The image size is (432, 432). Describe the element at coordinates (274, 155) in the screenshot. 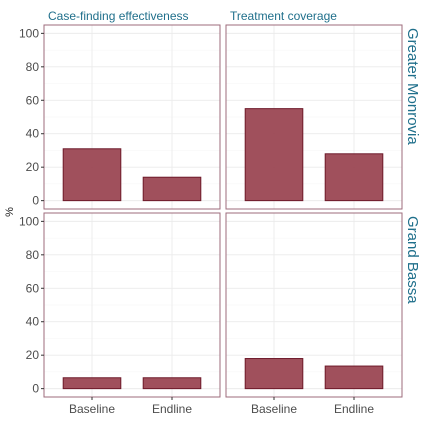

I see `bar-greater-monrovia-treatment-coverage-baseline` at that location.